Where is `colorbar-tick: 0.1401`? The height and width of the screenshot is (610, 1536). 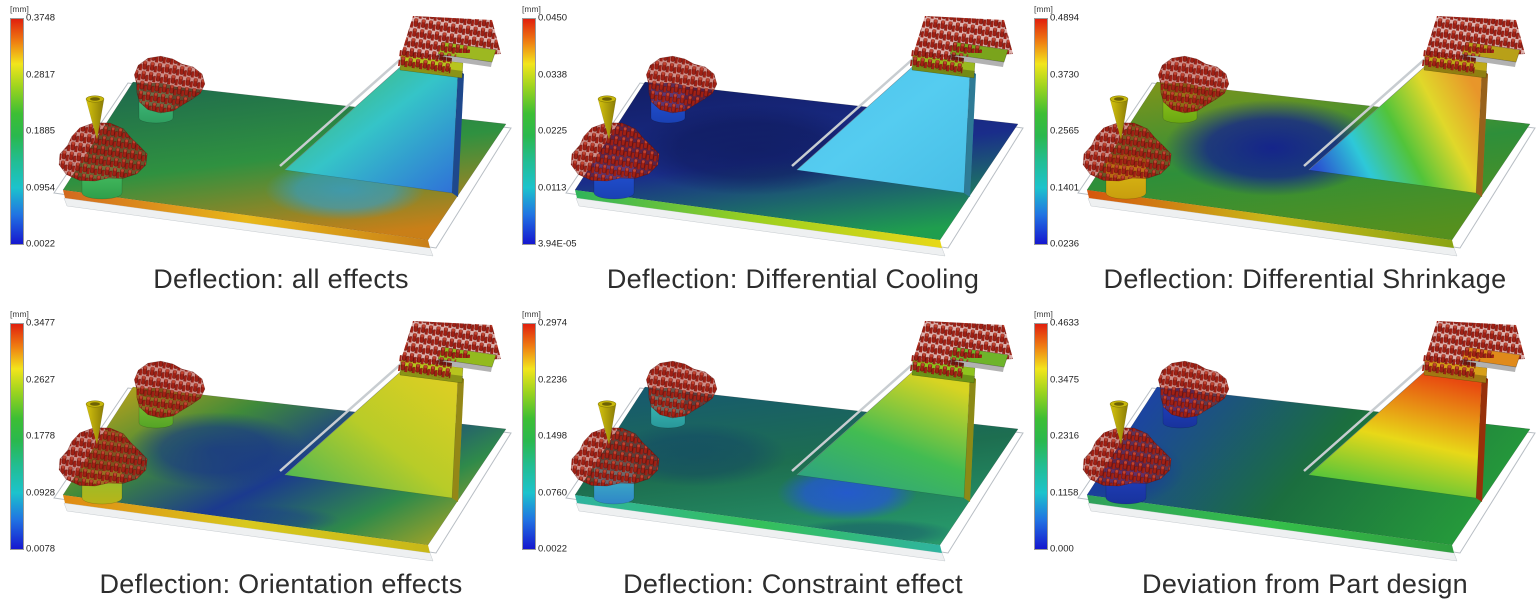
colorbar-tick: 0.1401 is located at coordinates (1065, 187).